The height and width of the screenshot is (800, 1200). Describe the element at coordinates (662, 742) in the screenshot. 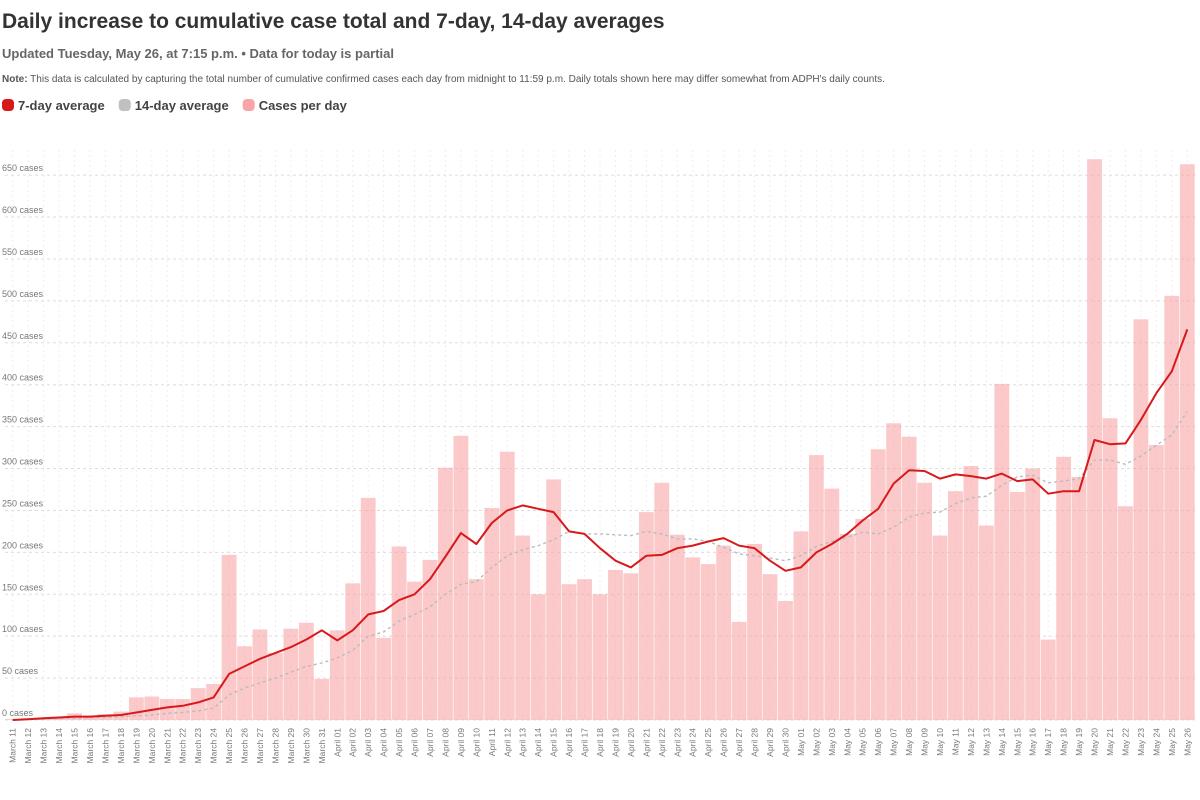

I see `x-tick-label: April 22` at that location.